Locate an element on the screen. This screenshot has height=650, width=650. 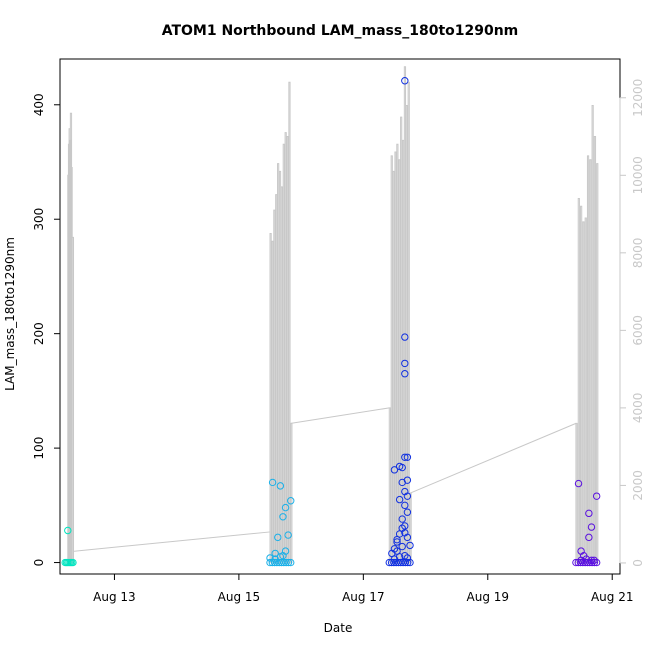
y-tick-label: 300 is located at coordinates (39, 219).